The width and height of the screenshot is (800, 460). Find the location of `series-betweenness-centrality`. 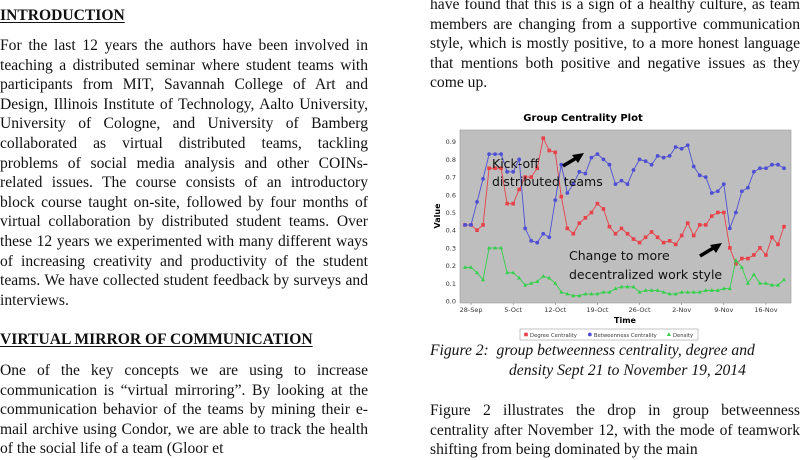

series-betweenness-centrality is located at coordinates (624, 194).